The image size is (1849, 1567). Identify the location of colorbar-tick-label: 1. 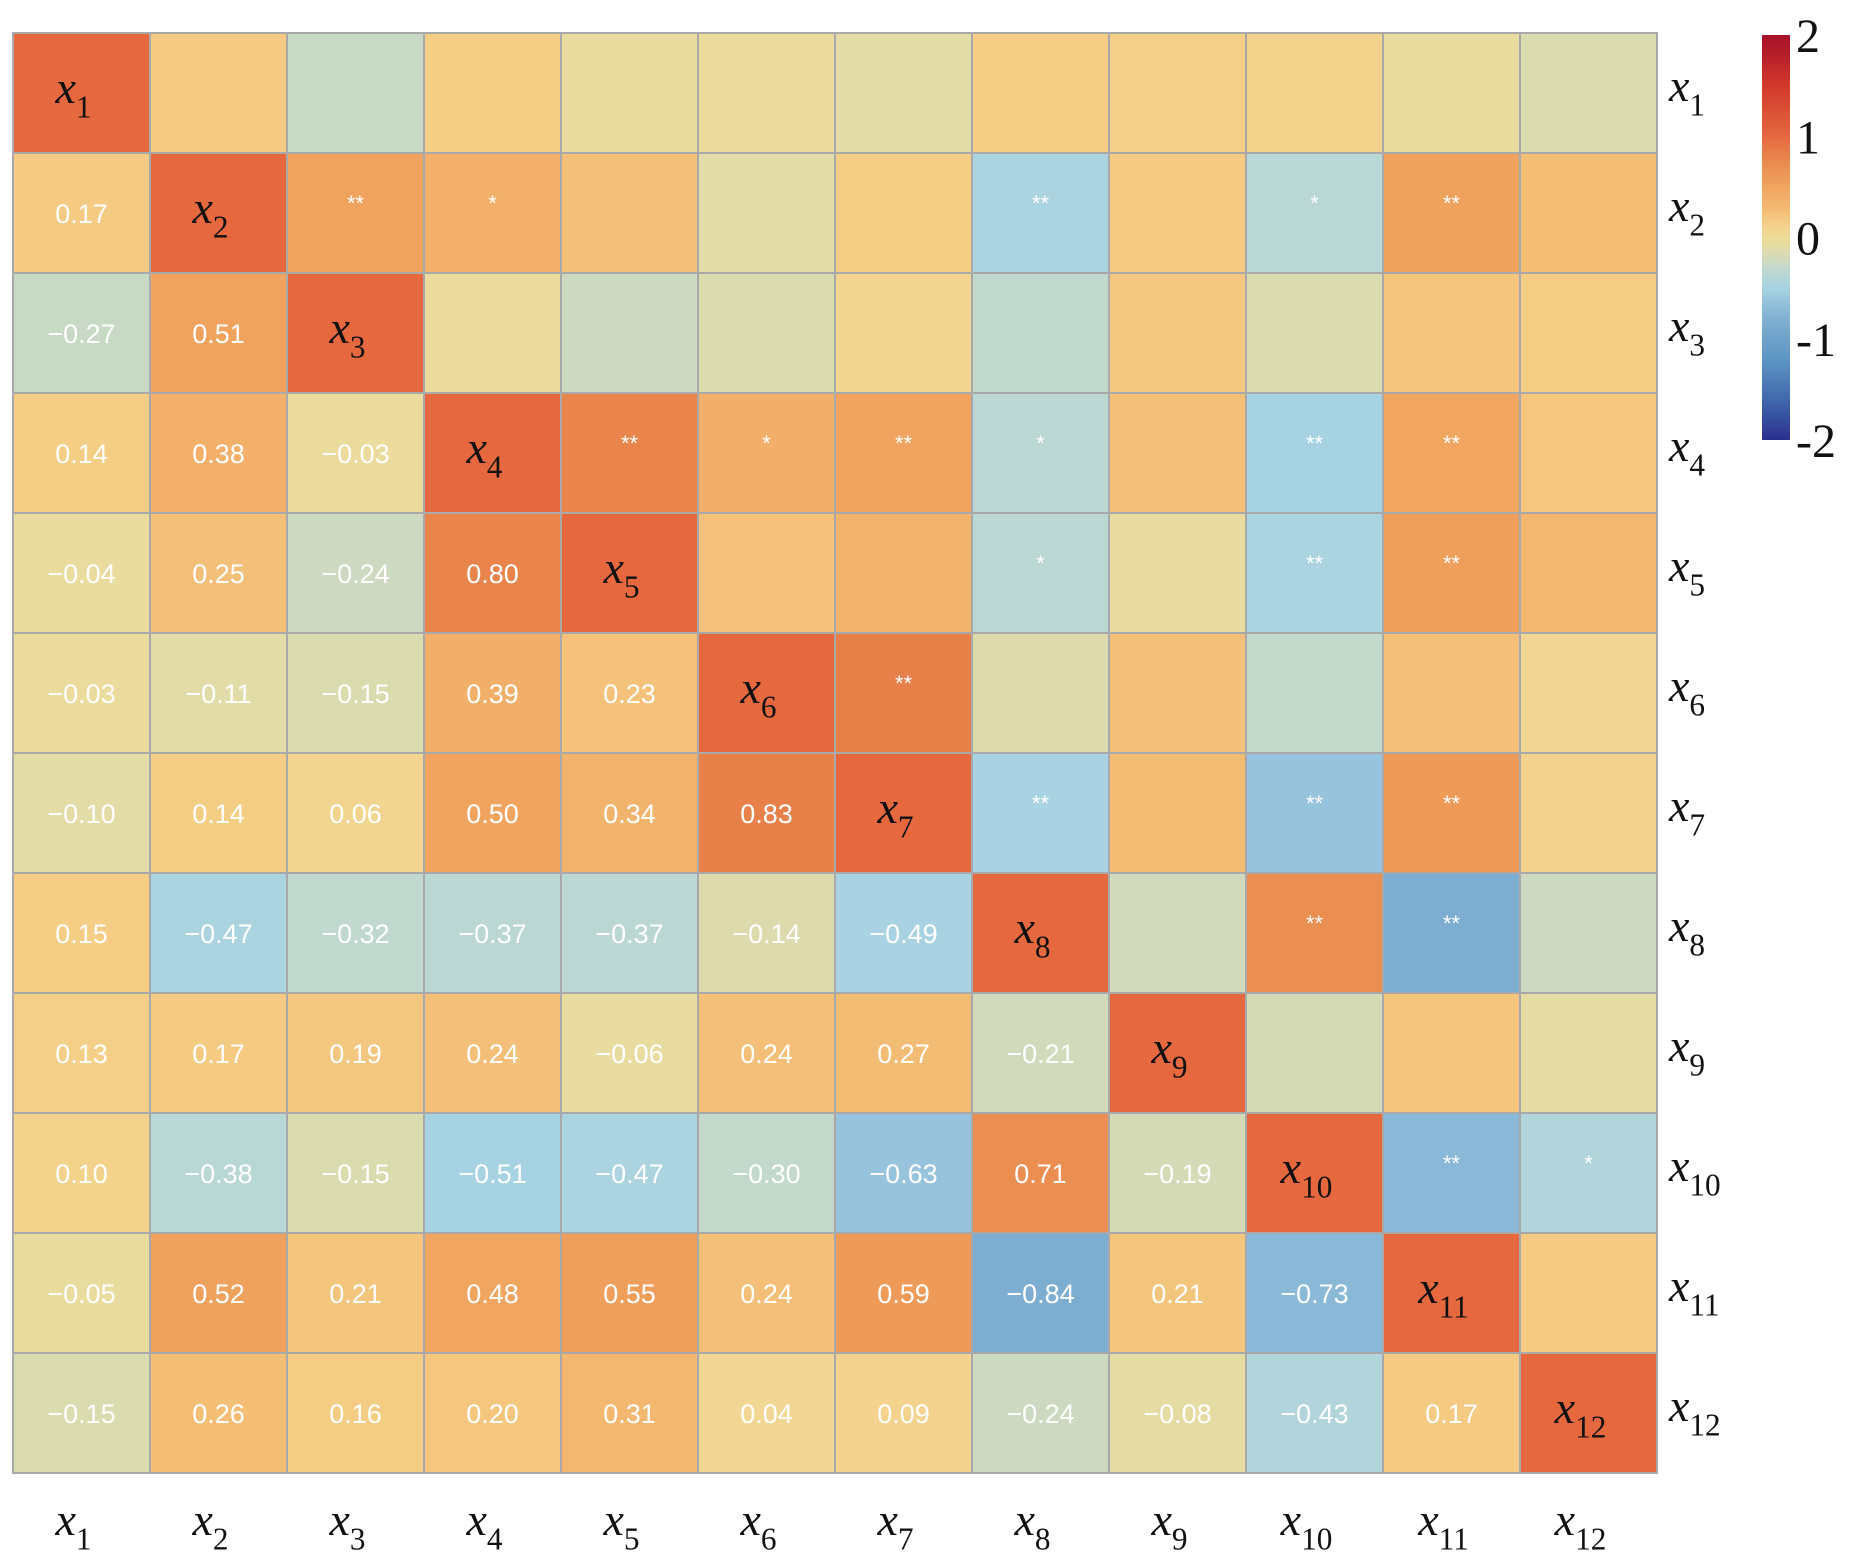
(1808, 137).